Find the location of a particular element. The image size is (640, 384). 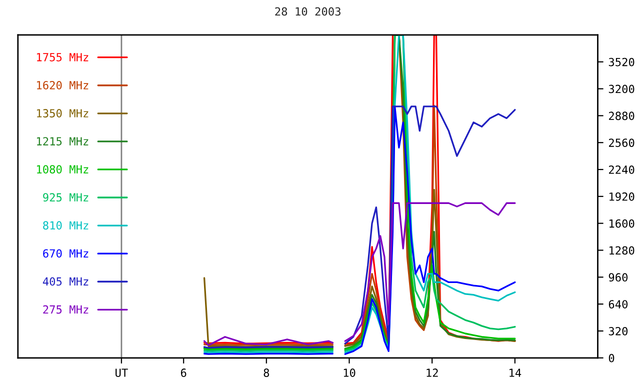

x-tick-label: 10 is located at coordinates (350, 372).